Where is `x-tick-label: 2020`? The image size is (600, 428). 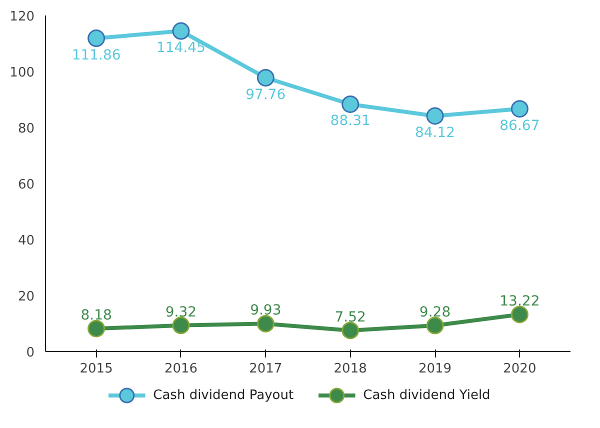
x-tick-label: 2020 is located at coordinates (519, 369).